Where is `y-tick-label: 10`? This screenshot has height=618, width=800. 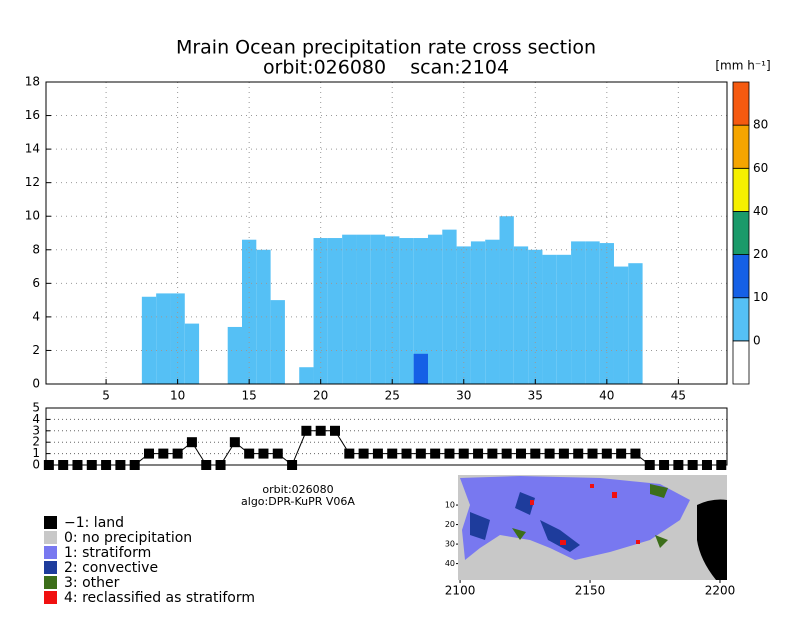 y-tick-label: 10 is located at coordinates (450, 505).